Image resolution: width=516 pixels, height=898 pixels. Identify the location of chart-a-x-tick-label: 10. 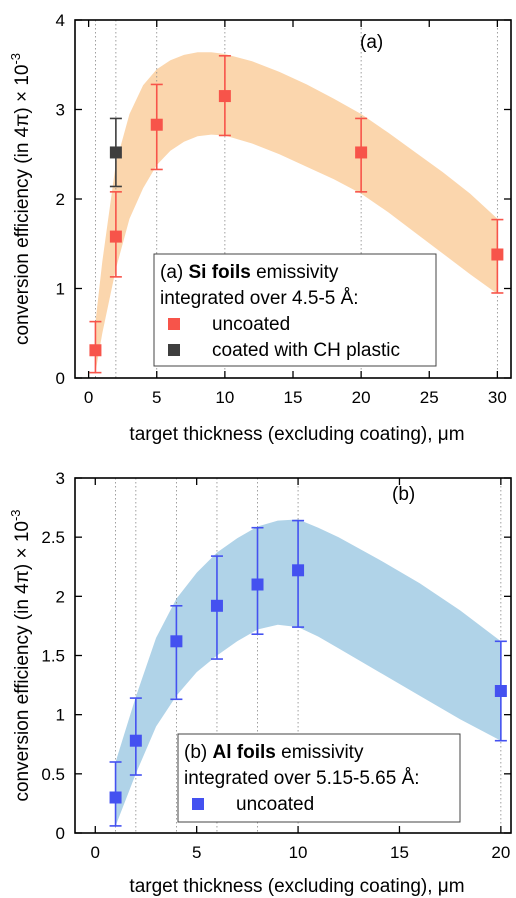
(224, 397).